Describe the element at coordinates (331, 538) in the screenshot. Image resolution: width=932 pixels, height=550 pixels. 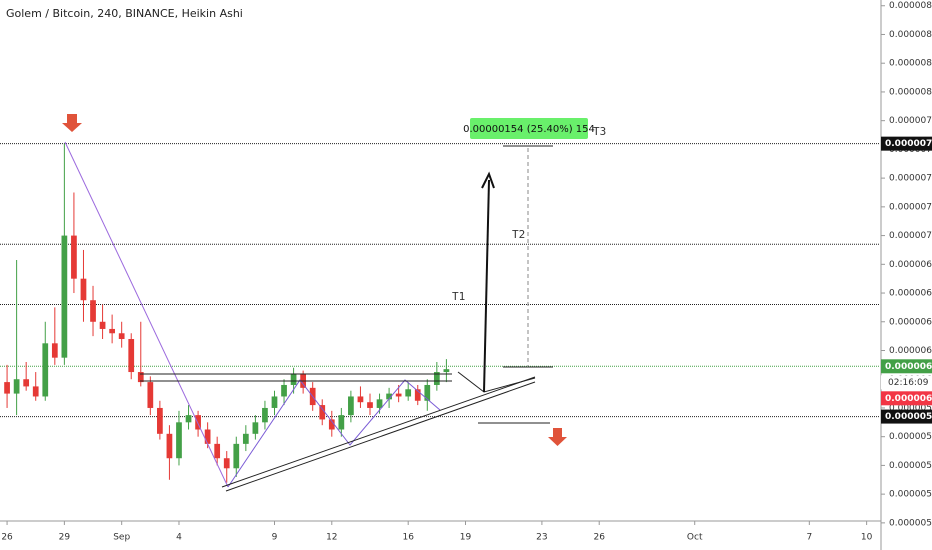
I see `x-tick-label: 12` at that location.